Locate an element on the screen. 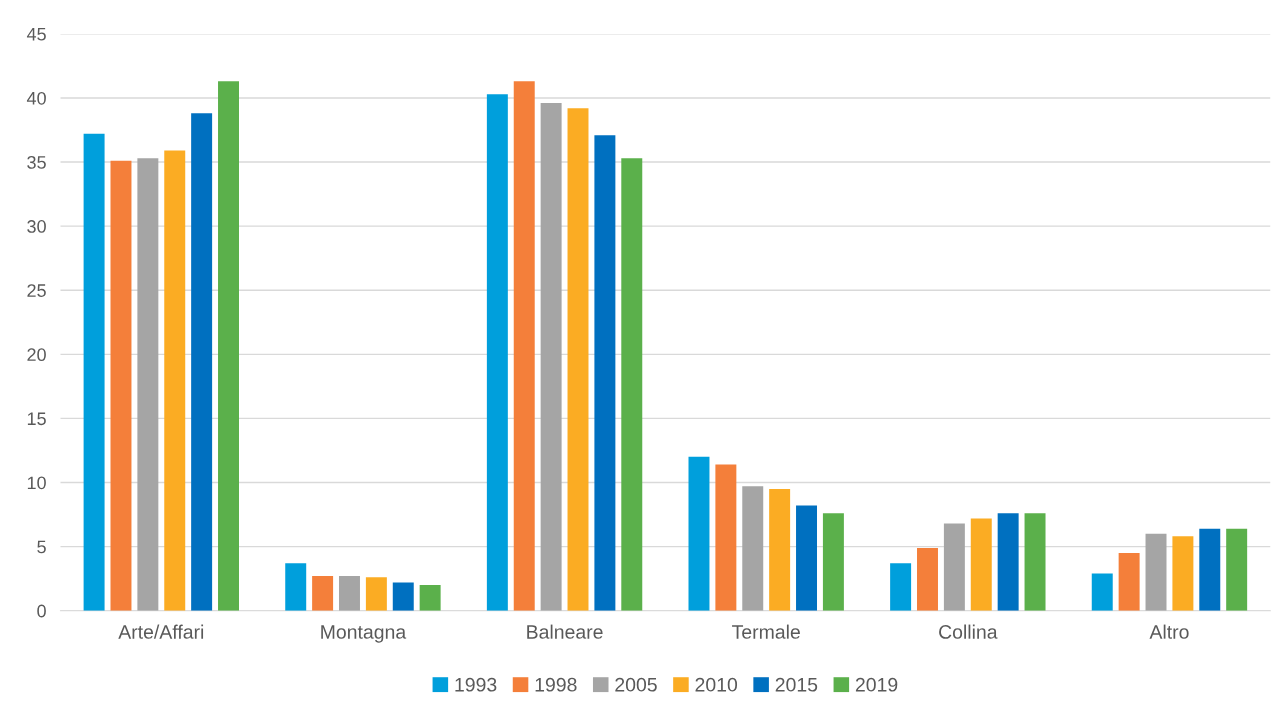 This screenshot has width=1287, height=721. y-tick-label: 5 is located at coordinates (41, 547).